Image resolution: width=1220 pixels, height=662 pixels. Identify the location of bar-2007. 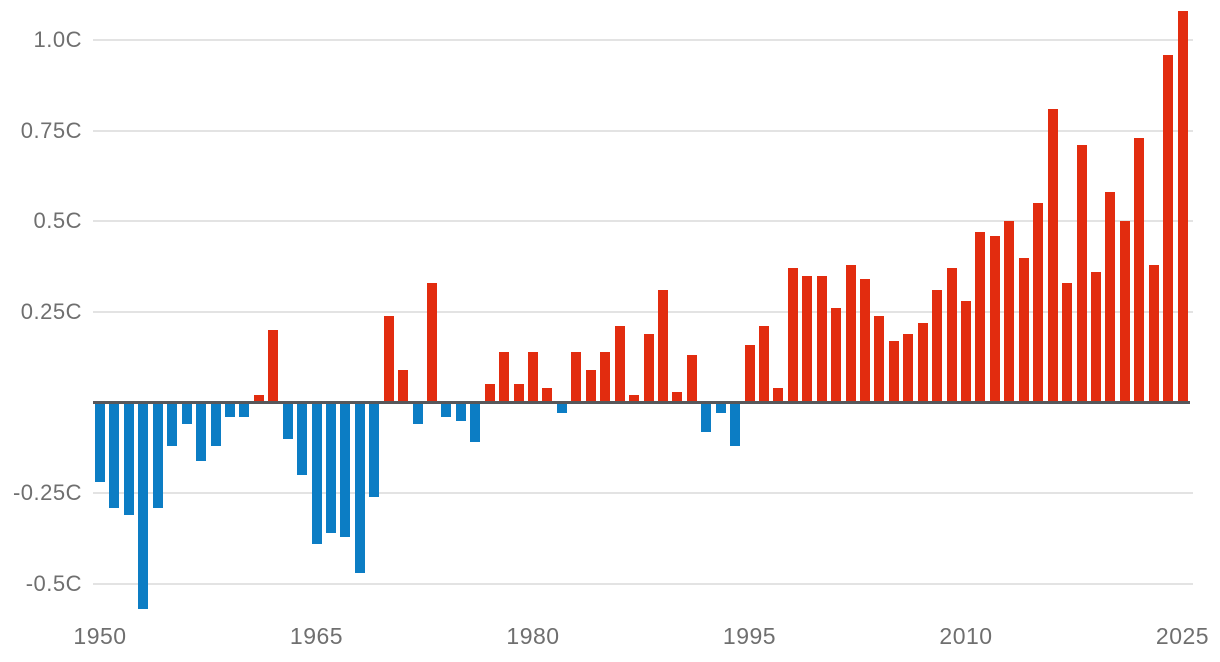
(922, 362).